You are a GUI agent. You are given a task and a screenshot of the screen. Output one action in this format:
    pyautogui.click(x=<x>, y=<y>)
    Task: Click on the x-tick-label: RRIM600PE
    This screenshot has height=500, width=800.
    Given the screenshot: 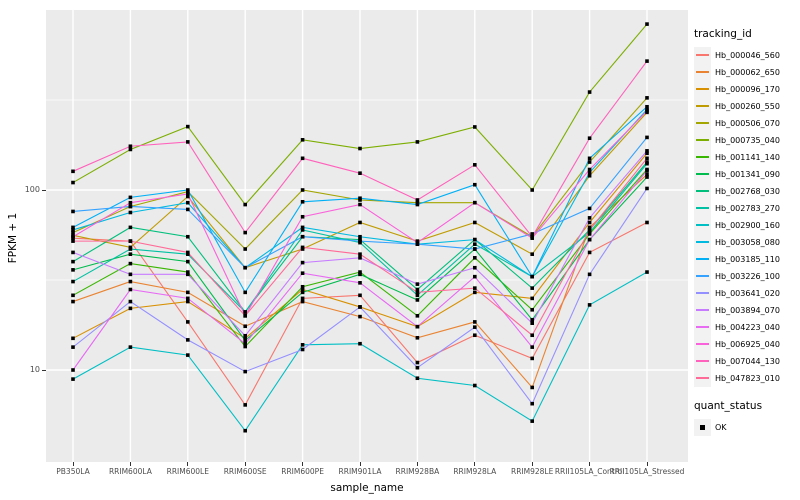 What is the action you would take?
    pyautogui.click(x=302, y=471)
    